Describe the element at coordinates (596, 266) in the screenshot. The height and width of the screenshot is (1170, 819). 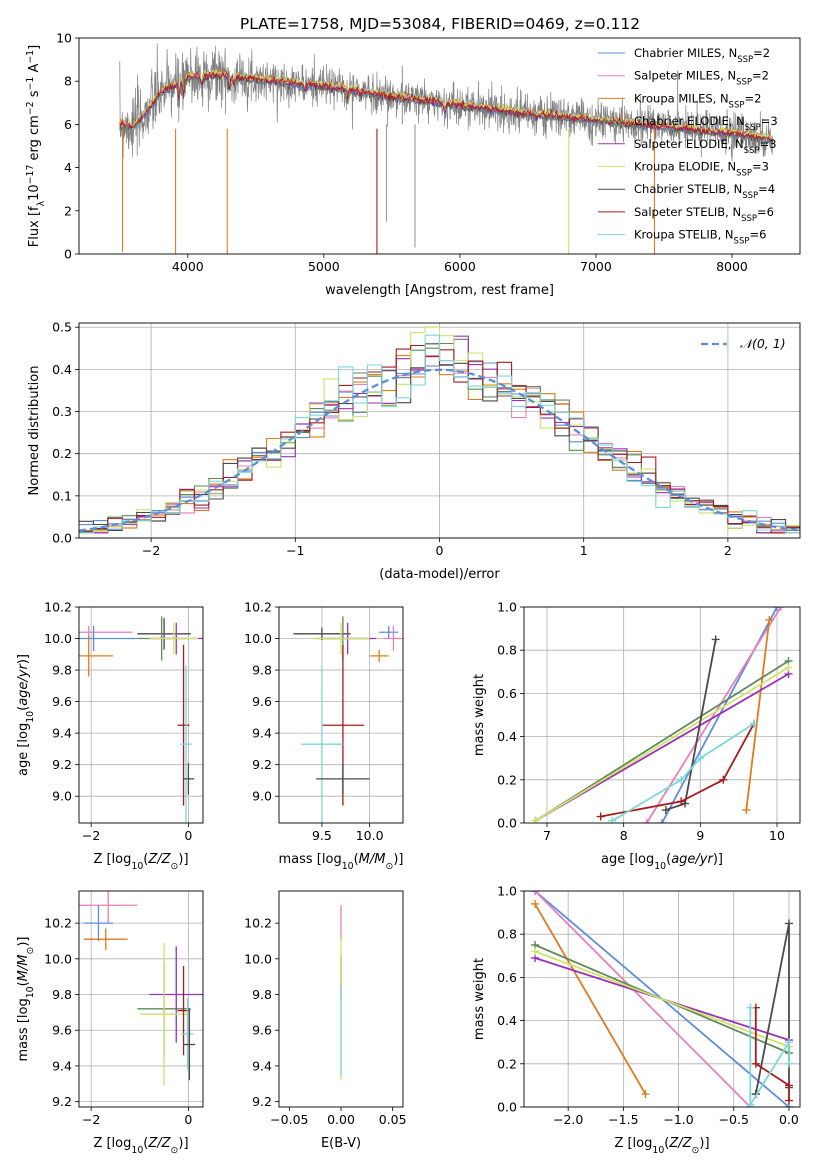
I see `x-tick-label: 7000` at that location.